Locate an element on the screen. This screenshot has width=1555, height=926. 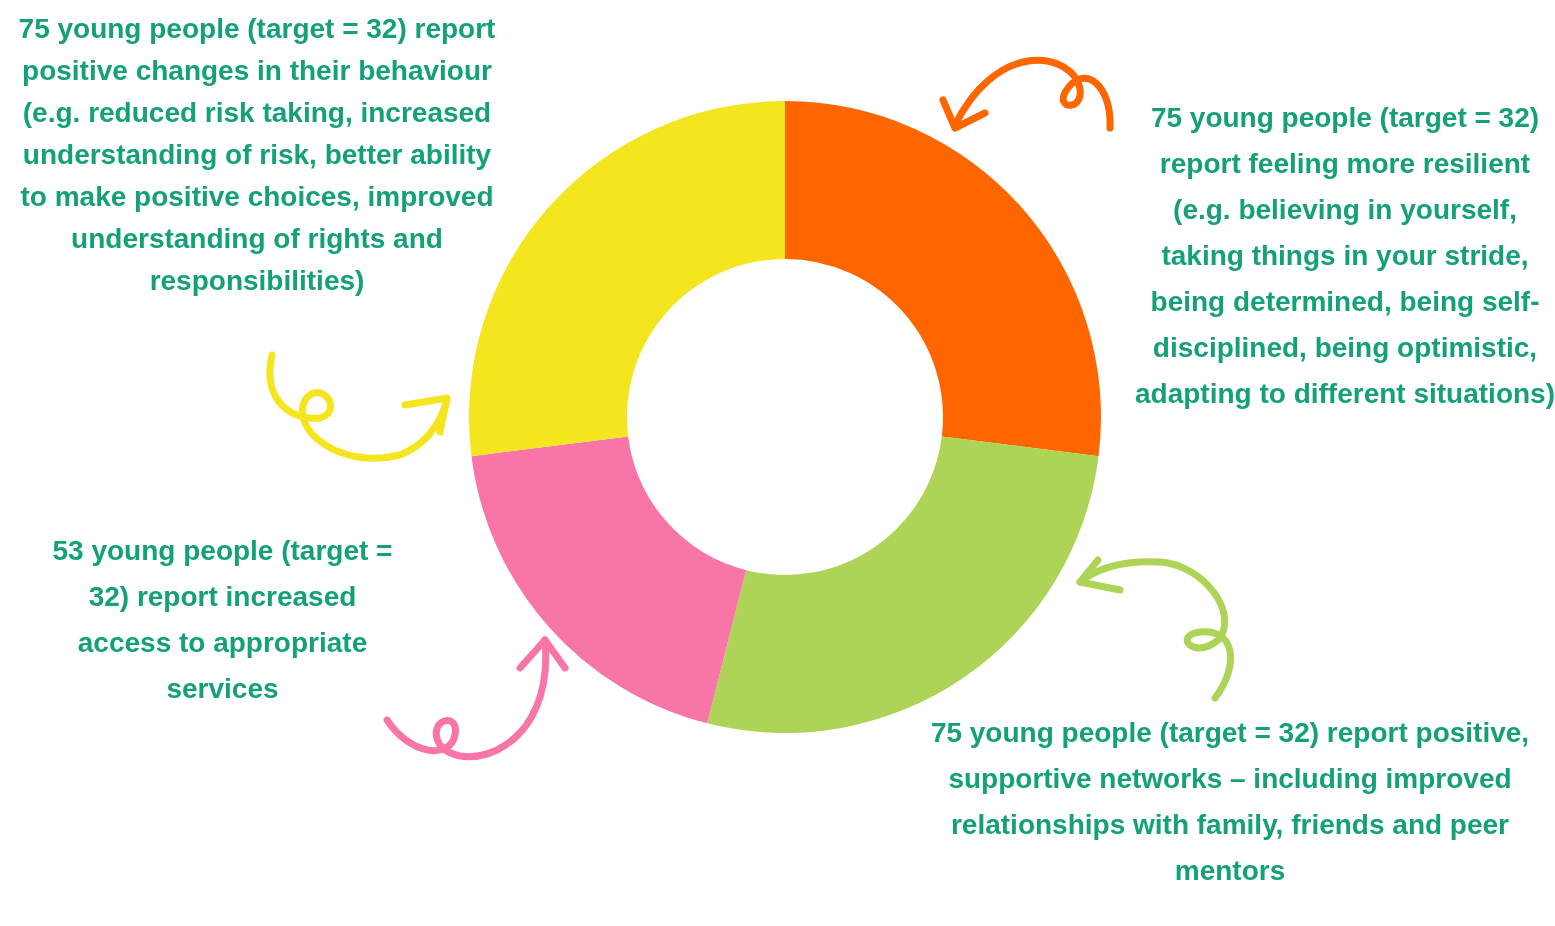
slice-label: 53 young people (target = 32) report increased access to appropriate services is located at coordinates (222, 620).